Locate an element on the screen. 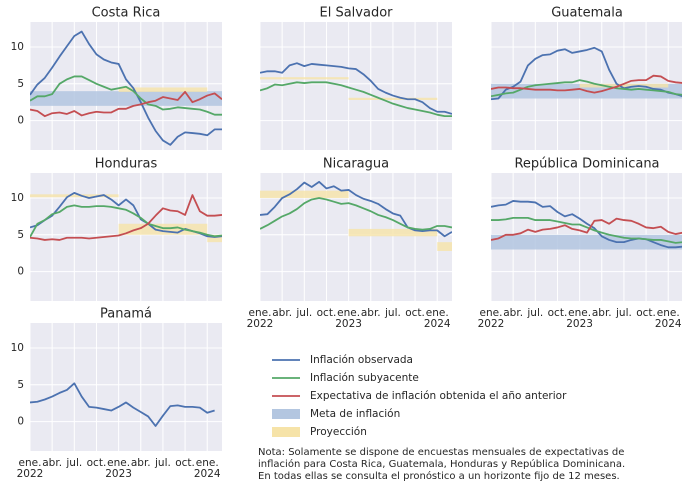 This screenshot has width=682, height=483. panel-title: Costa Rica is located at coordinates (126, 13).